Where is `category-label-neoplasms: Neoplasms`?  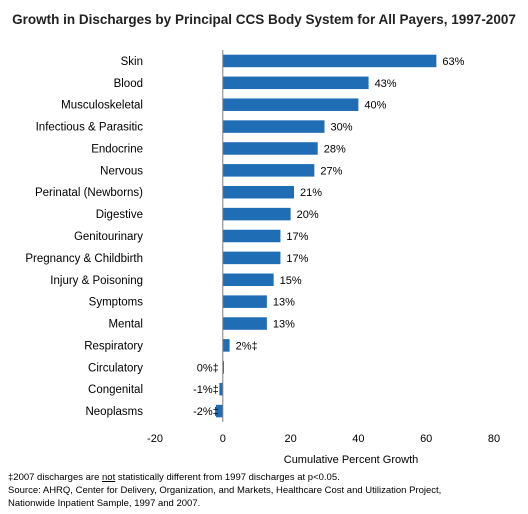 category-label-neoplasms: Neoplasms is located at coordinates (114, 412).